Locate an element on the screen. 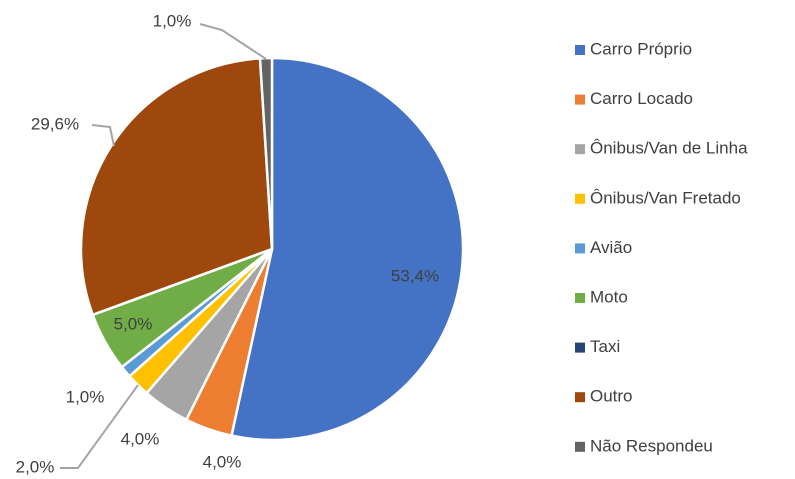  legend-label: Carro Próprio is located at coordinates (641, 48).